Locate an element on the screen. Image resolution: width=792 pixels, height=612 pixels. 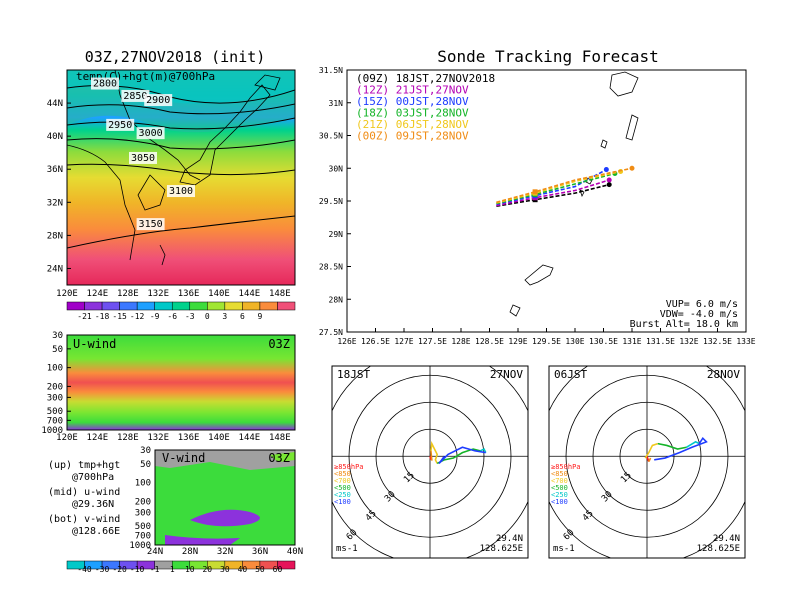
uwind-x-tick: 128E is located at coordinates (128, 438).